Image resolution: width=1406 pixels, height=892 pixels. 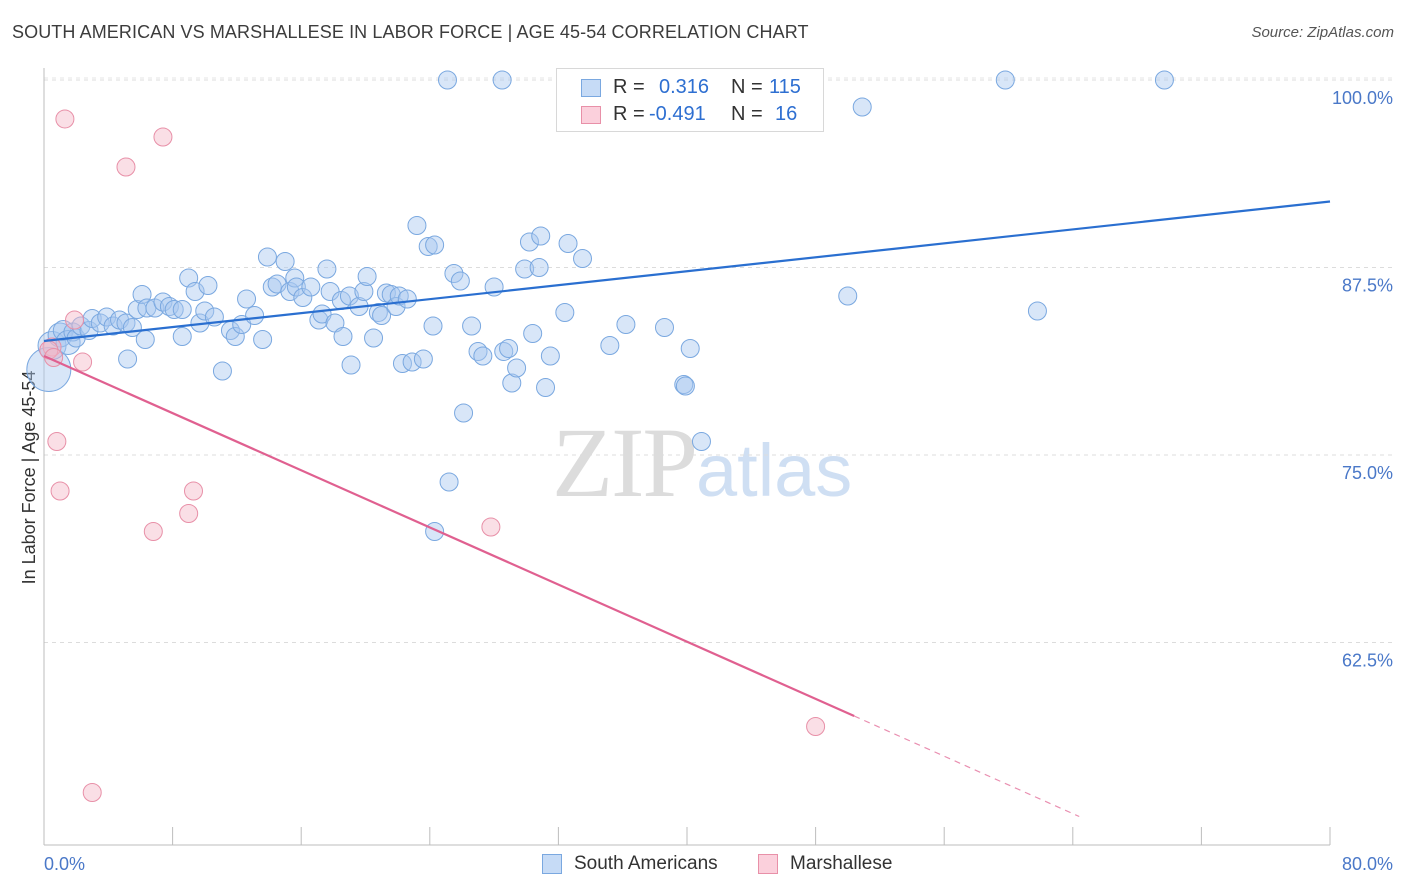 I want to click on watermark: ZIPatlas, so click(x=702, y=462).